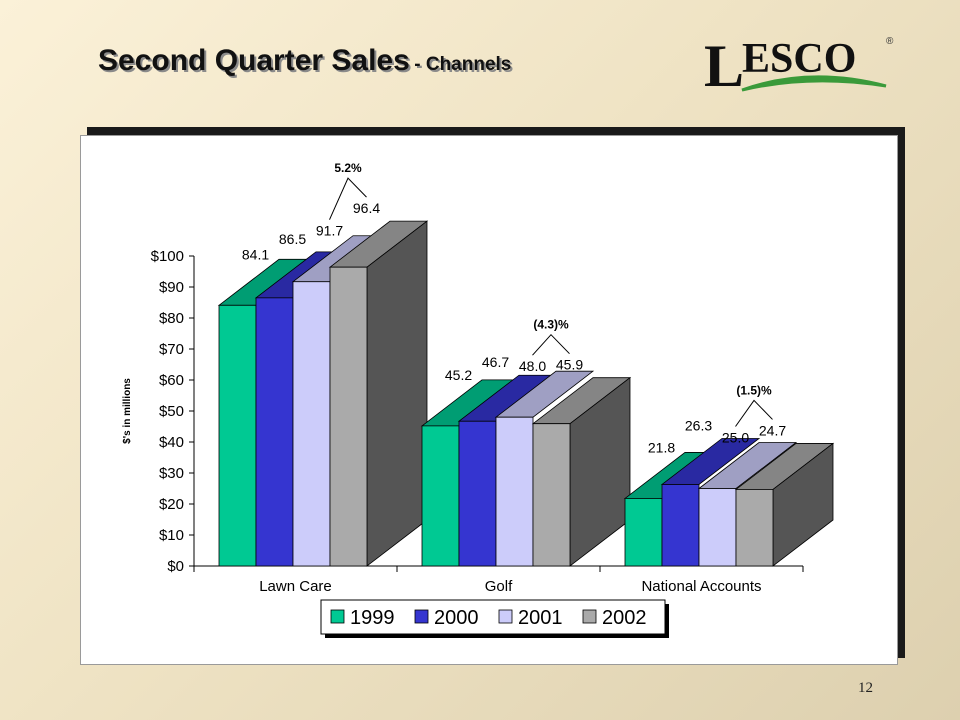 Image resolution: width=960 pixels, height=720 pixels. I want to click on data-label: 45.2, so click(458, 375).